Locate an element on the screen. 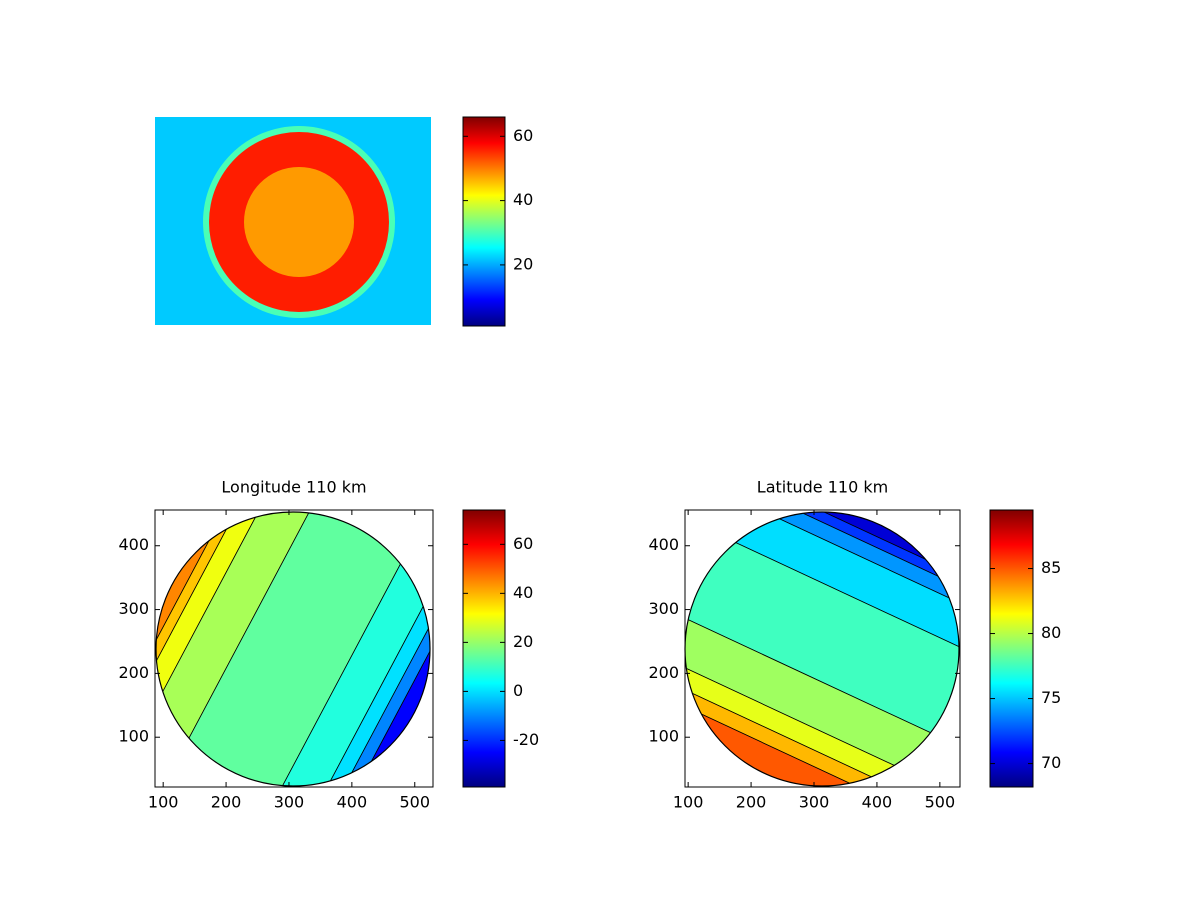 The width and height of the screenshot is (1200, 901). colorbar-tick-label: 80 is located at coordinates (1051, 632).